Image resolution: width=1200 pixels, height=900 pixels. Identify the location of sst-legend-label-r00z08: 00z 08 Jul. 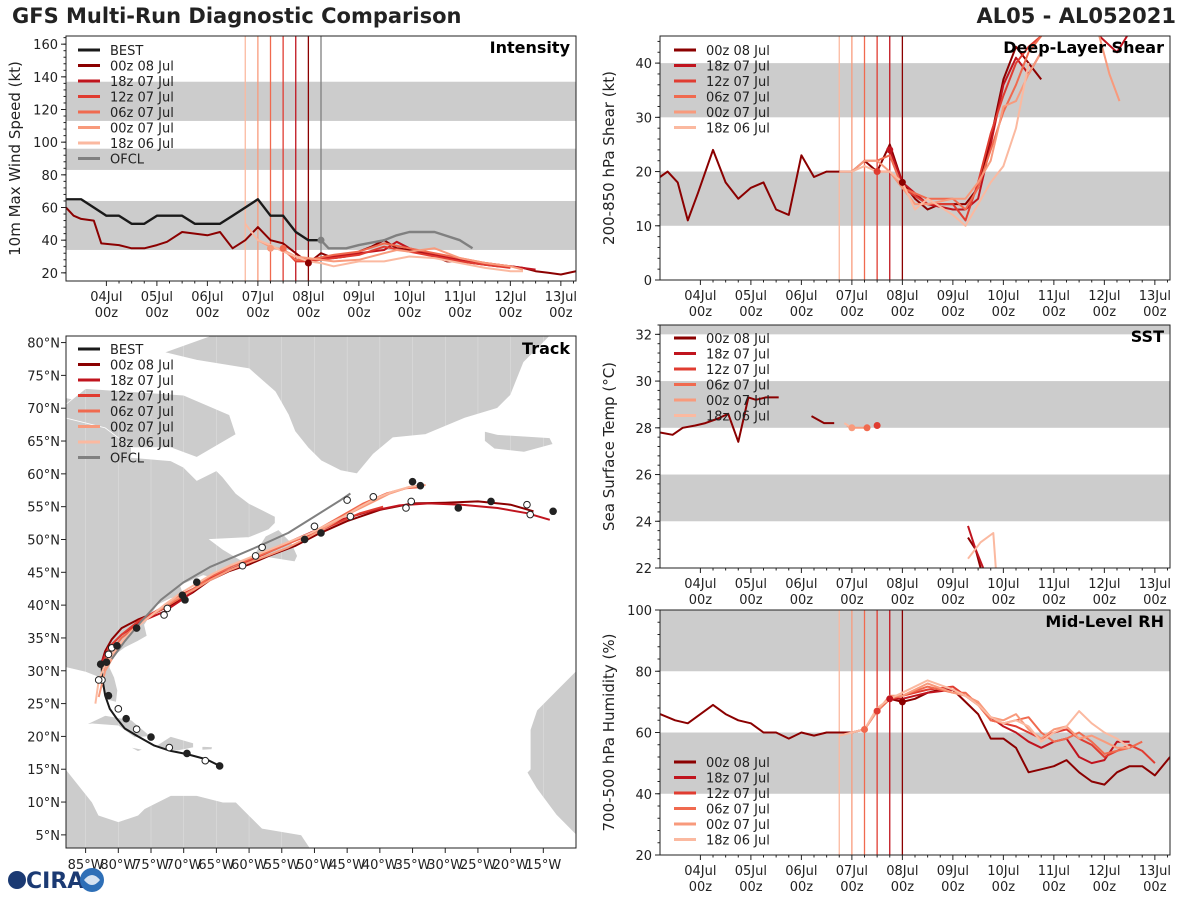
(738, 339).